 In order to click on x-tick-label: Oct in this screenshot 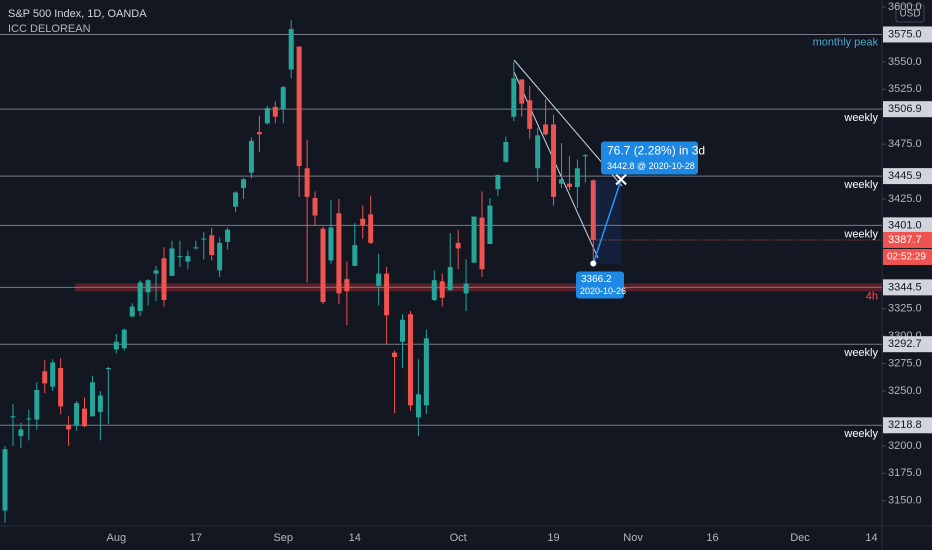, I will do `click(458, 538)`.